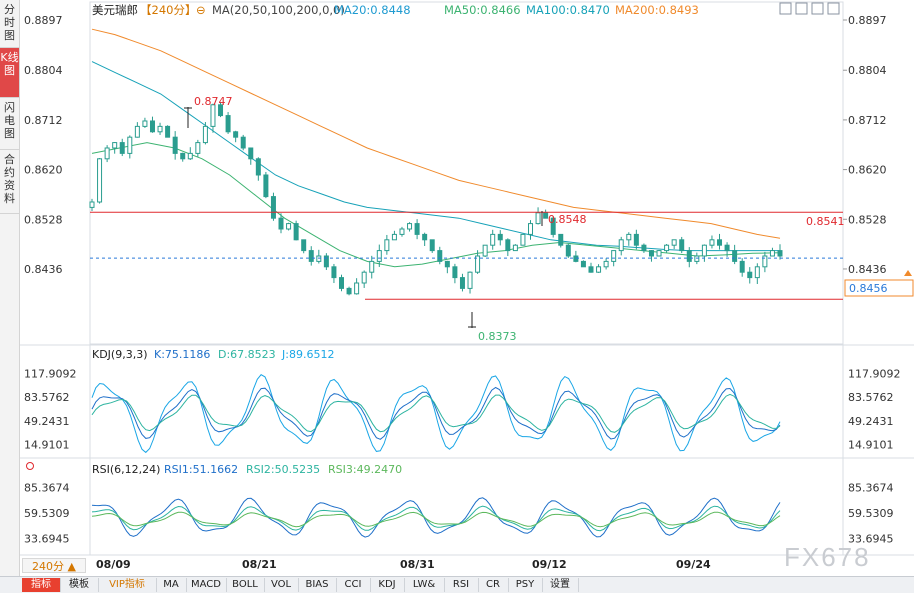 The height and width of the screenshot is (593, 914). What do you see at coordinates (9, 182) in the screenshot?
I see `tab-contract-info: 合约资料` at bounding box center [9, 182].